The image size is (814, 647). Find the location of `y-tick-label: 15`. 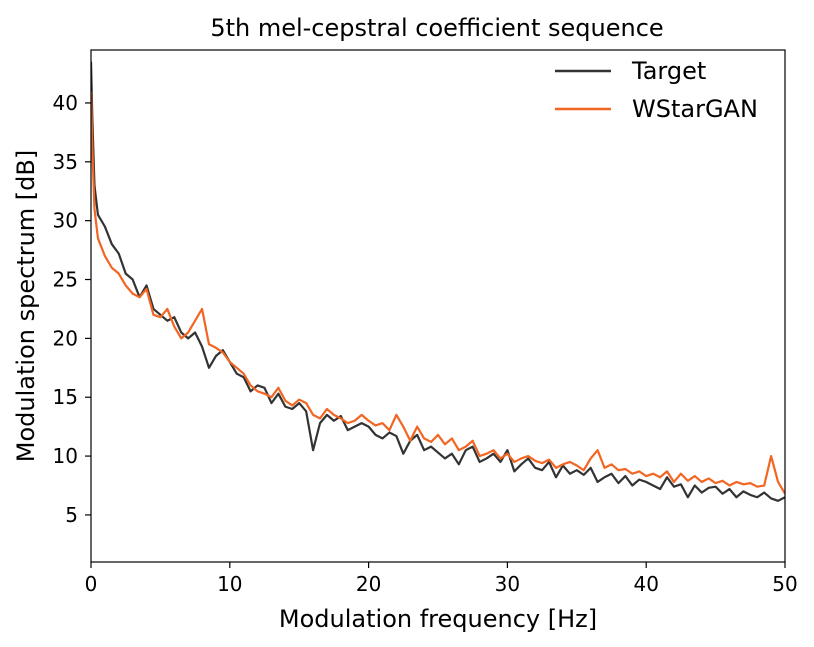

y-tick-label: 15 is located at coordinates (65, 397).